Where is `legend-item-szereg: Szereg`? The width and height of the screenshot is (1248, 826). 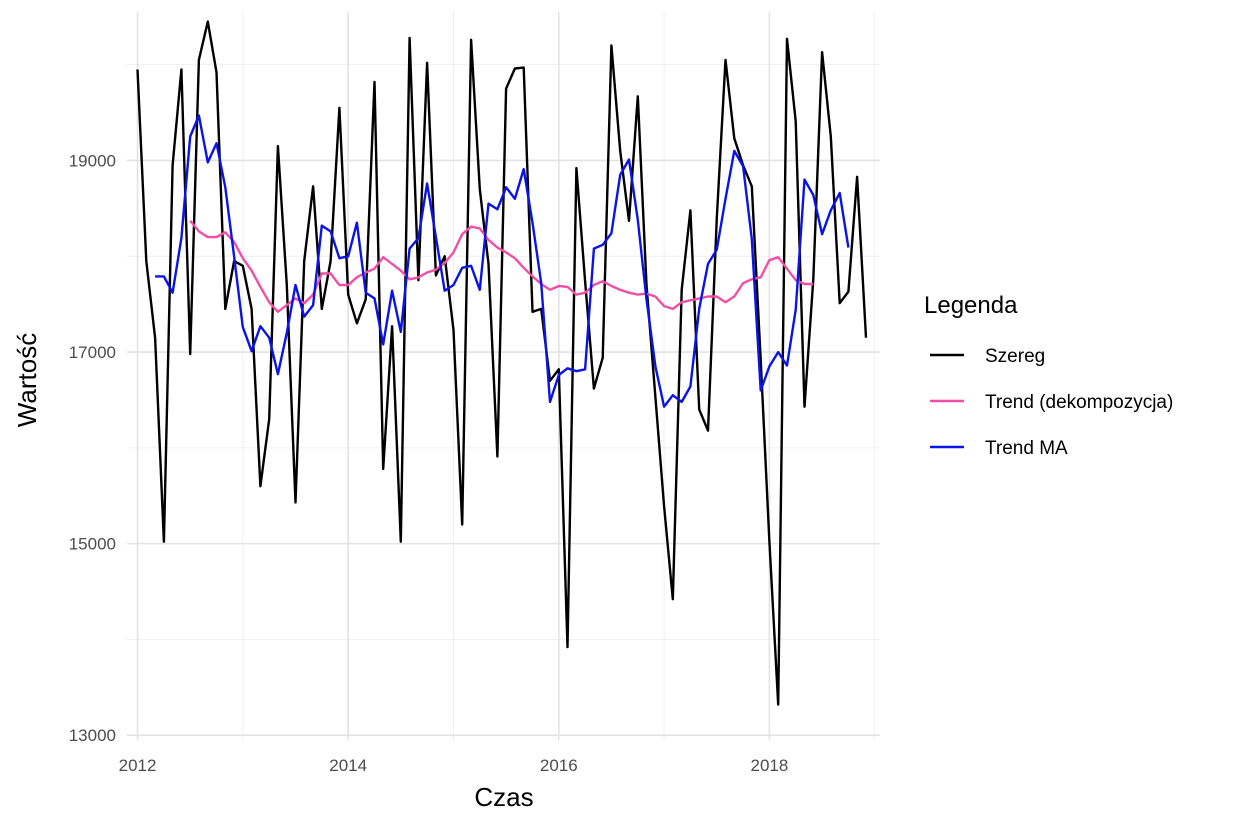 legend-item-szereg: Szereg is located at coordinates (987, 356).